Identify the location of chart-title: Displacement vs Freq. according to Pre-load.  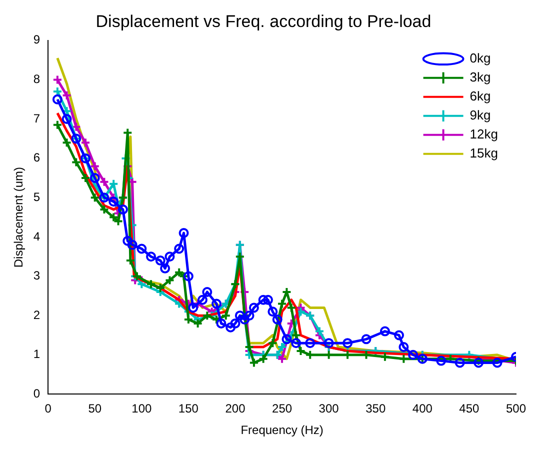
(264, 21).